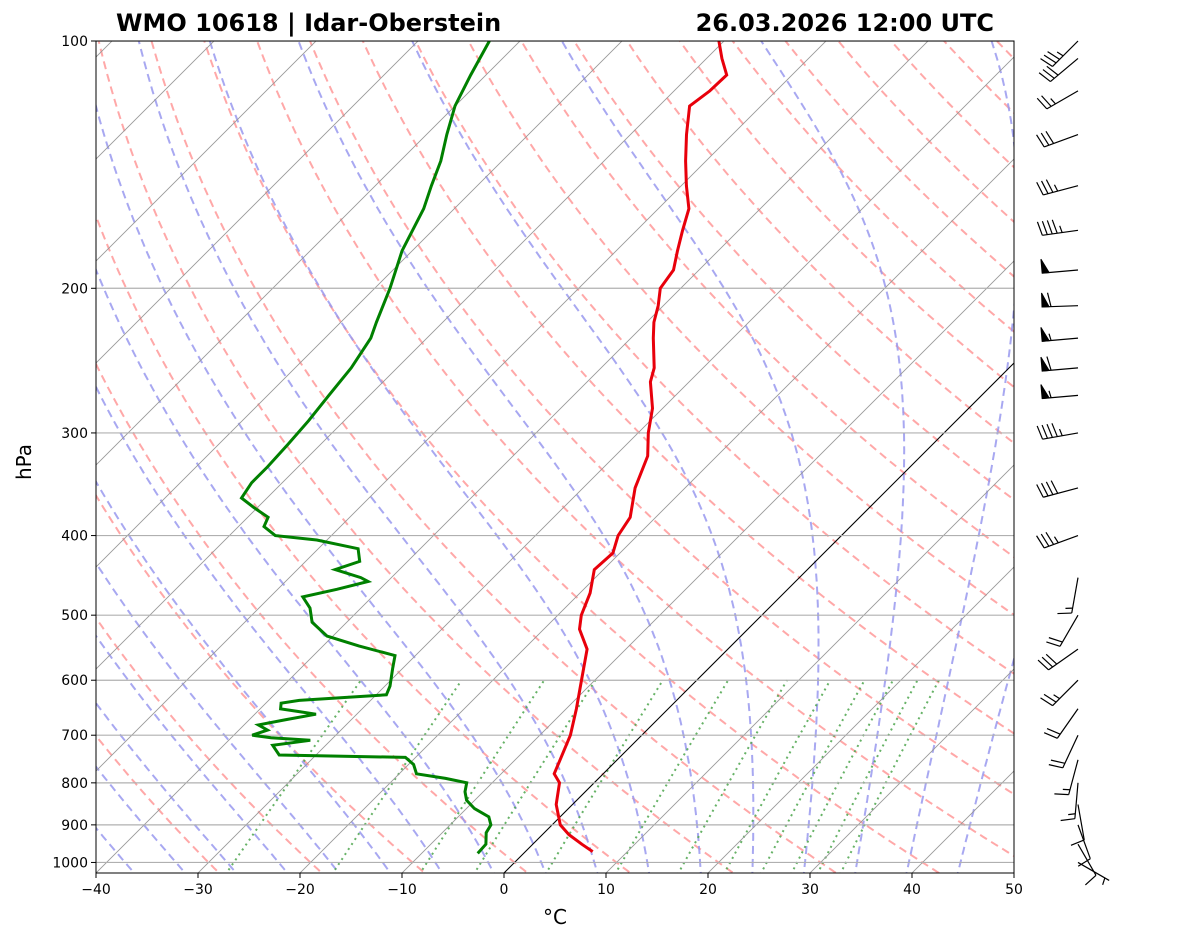 The width and height of the screenshot is (1181, 941). What do you see at coordinates (74, 784) in the screenshot?
I see `y-tick-label: 800` at bounding box center [74, 784].